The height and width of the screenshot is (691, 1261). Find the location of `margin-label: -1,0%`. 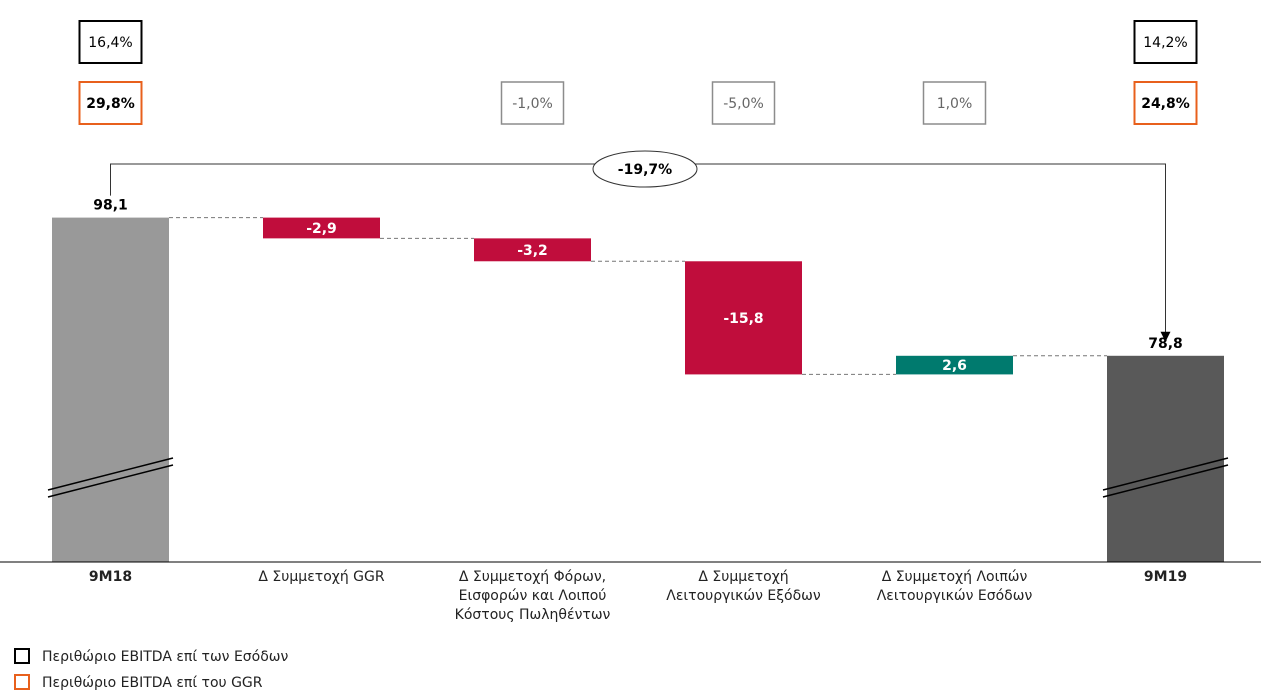

margin-label: -1,0% is located at coordinates (532, 104).